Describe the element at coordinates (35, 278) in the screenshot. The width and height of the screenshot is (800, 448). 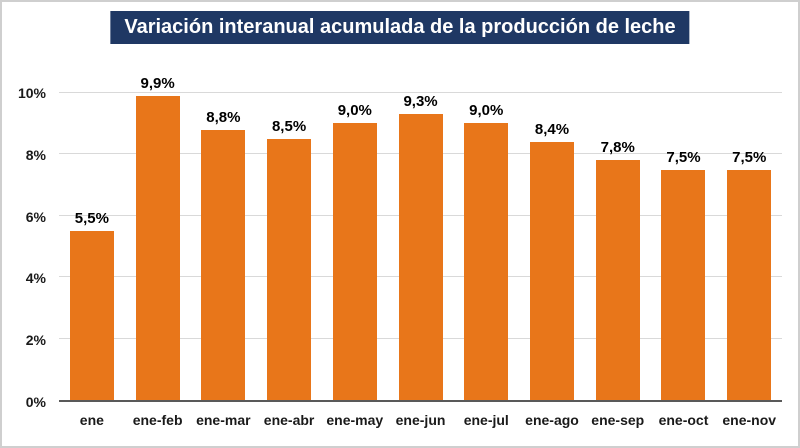
I see `y-tick-label: 4%` at that location.